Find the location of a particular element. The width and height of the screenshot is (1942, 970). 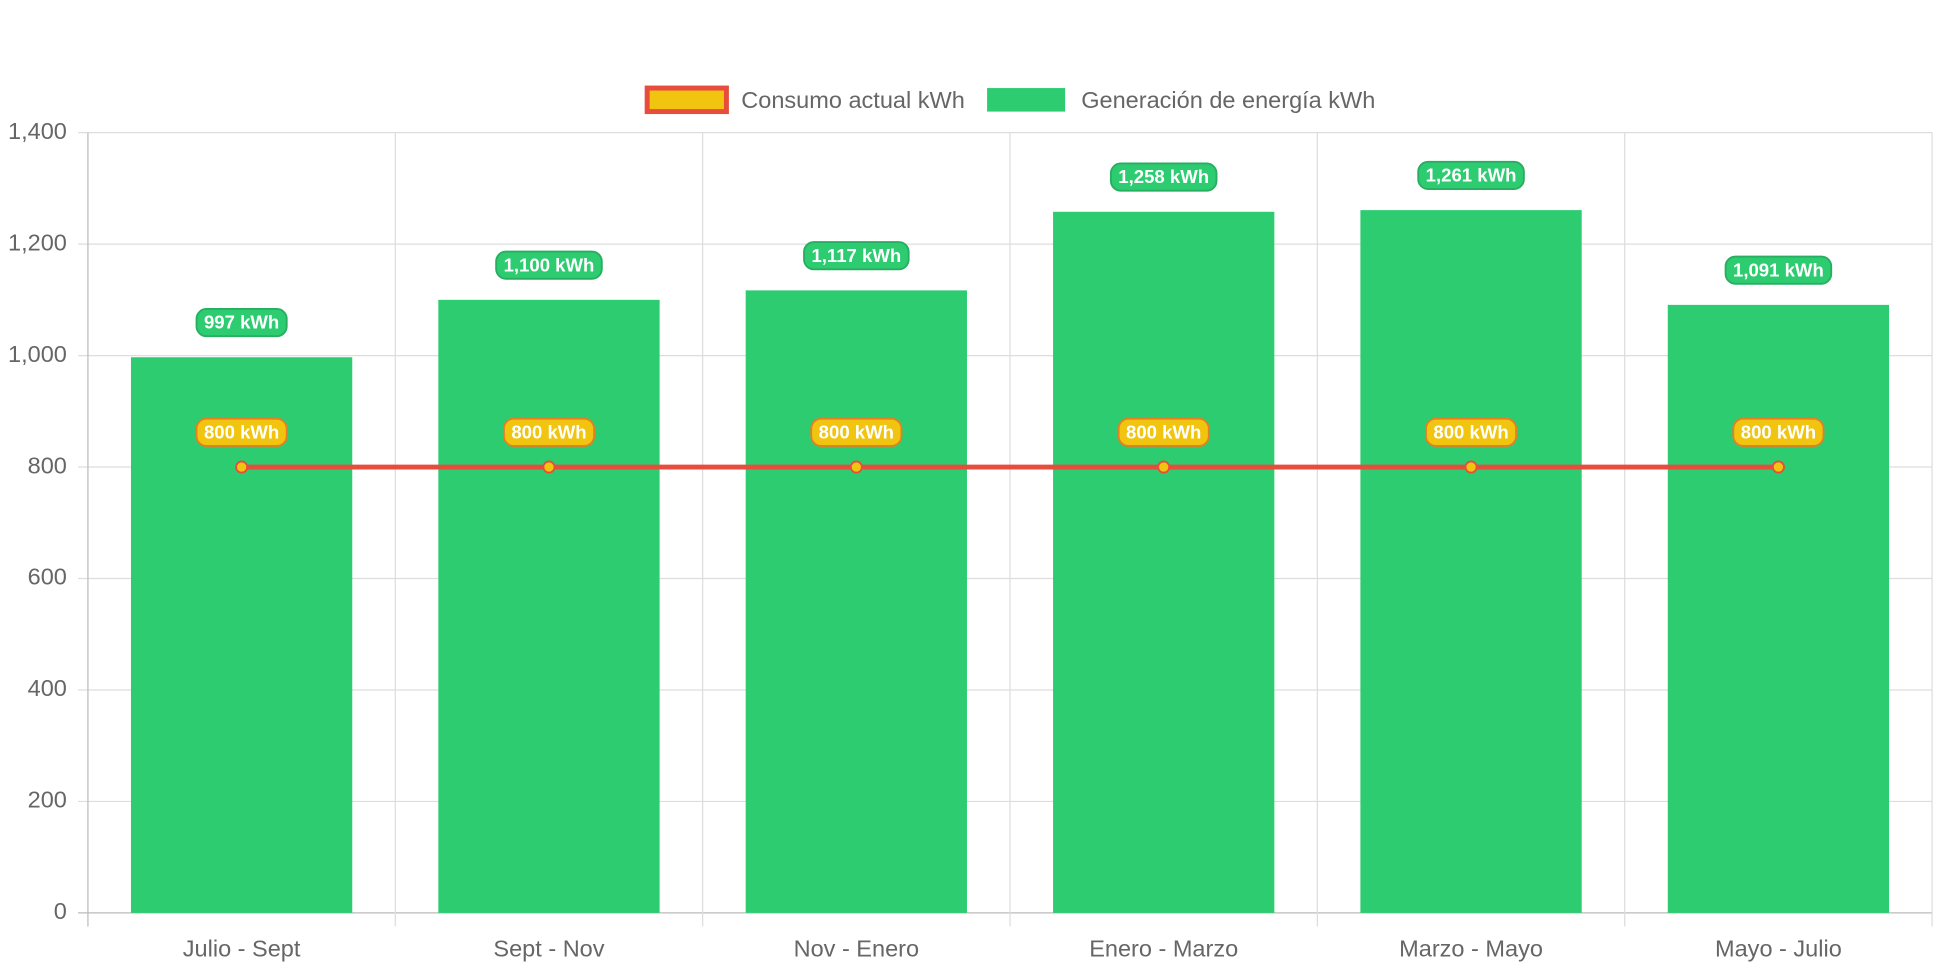

value-label: 997 kWh is located at coordinates (241, 323).